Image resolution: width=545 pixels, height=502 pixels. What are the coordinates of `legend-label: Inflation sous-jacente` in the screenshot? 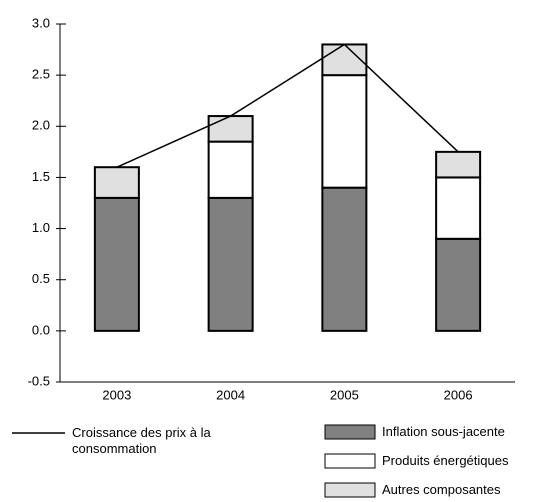 It's located at (443, 431).